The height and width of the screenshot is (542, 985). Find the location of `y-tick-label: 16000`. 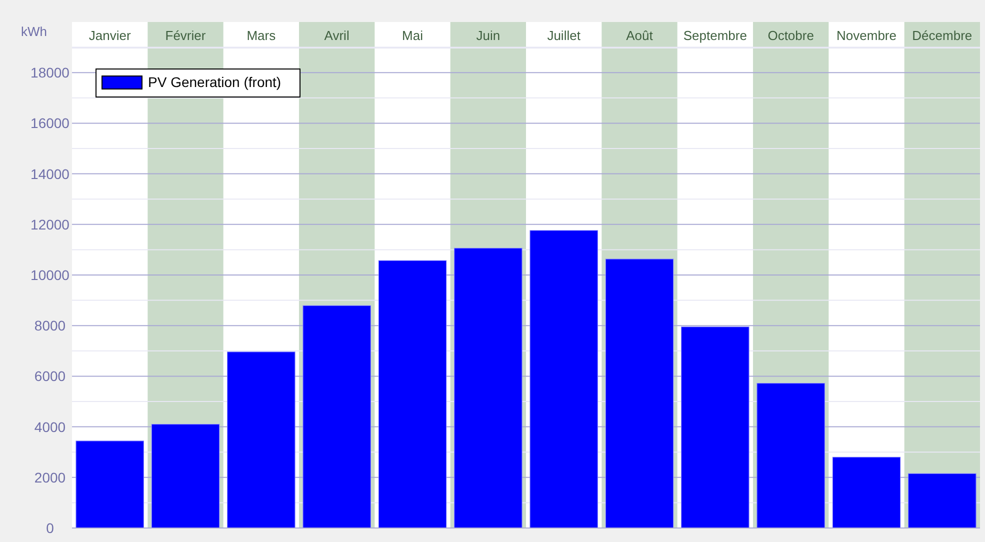

y-tick-label: 16000 is located at coordinates (50, 123).